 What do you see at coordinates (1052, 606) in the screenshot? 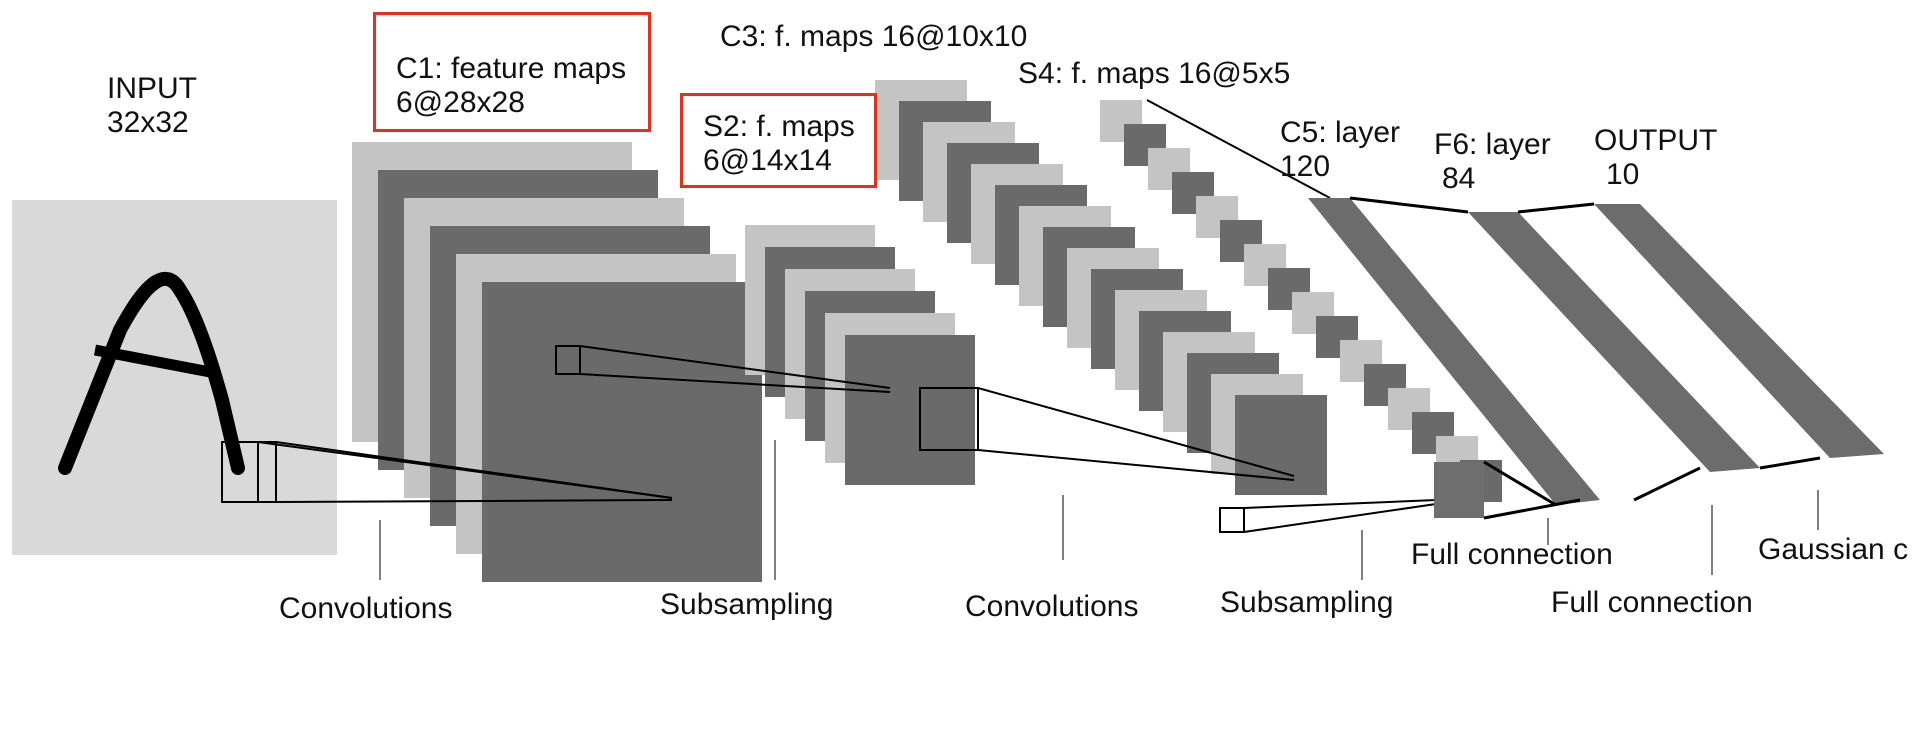
I see `operation-convolutions-2: Convolutions` at bounding box center [1052, 606].